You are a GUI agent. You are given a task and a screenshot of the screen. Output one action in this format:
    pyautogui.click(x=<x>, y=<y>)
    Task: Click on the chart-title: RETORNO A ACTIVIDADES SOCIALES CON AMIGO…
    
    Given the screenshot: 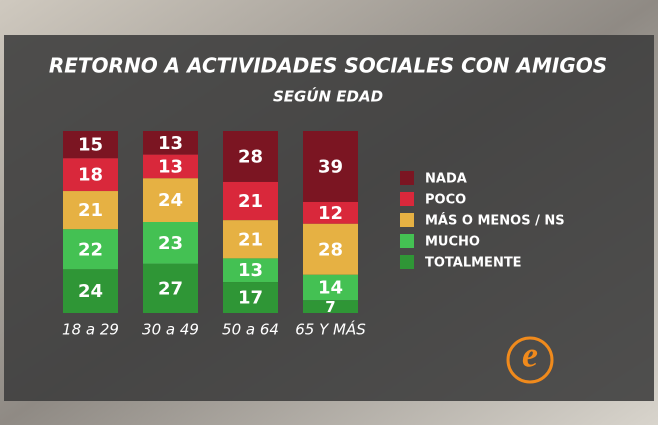 What is the action you would take?
    pyautogui.click(x=328, y=66)
    